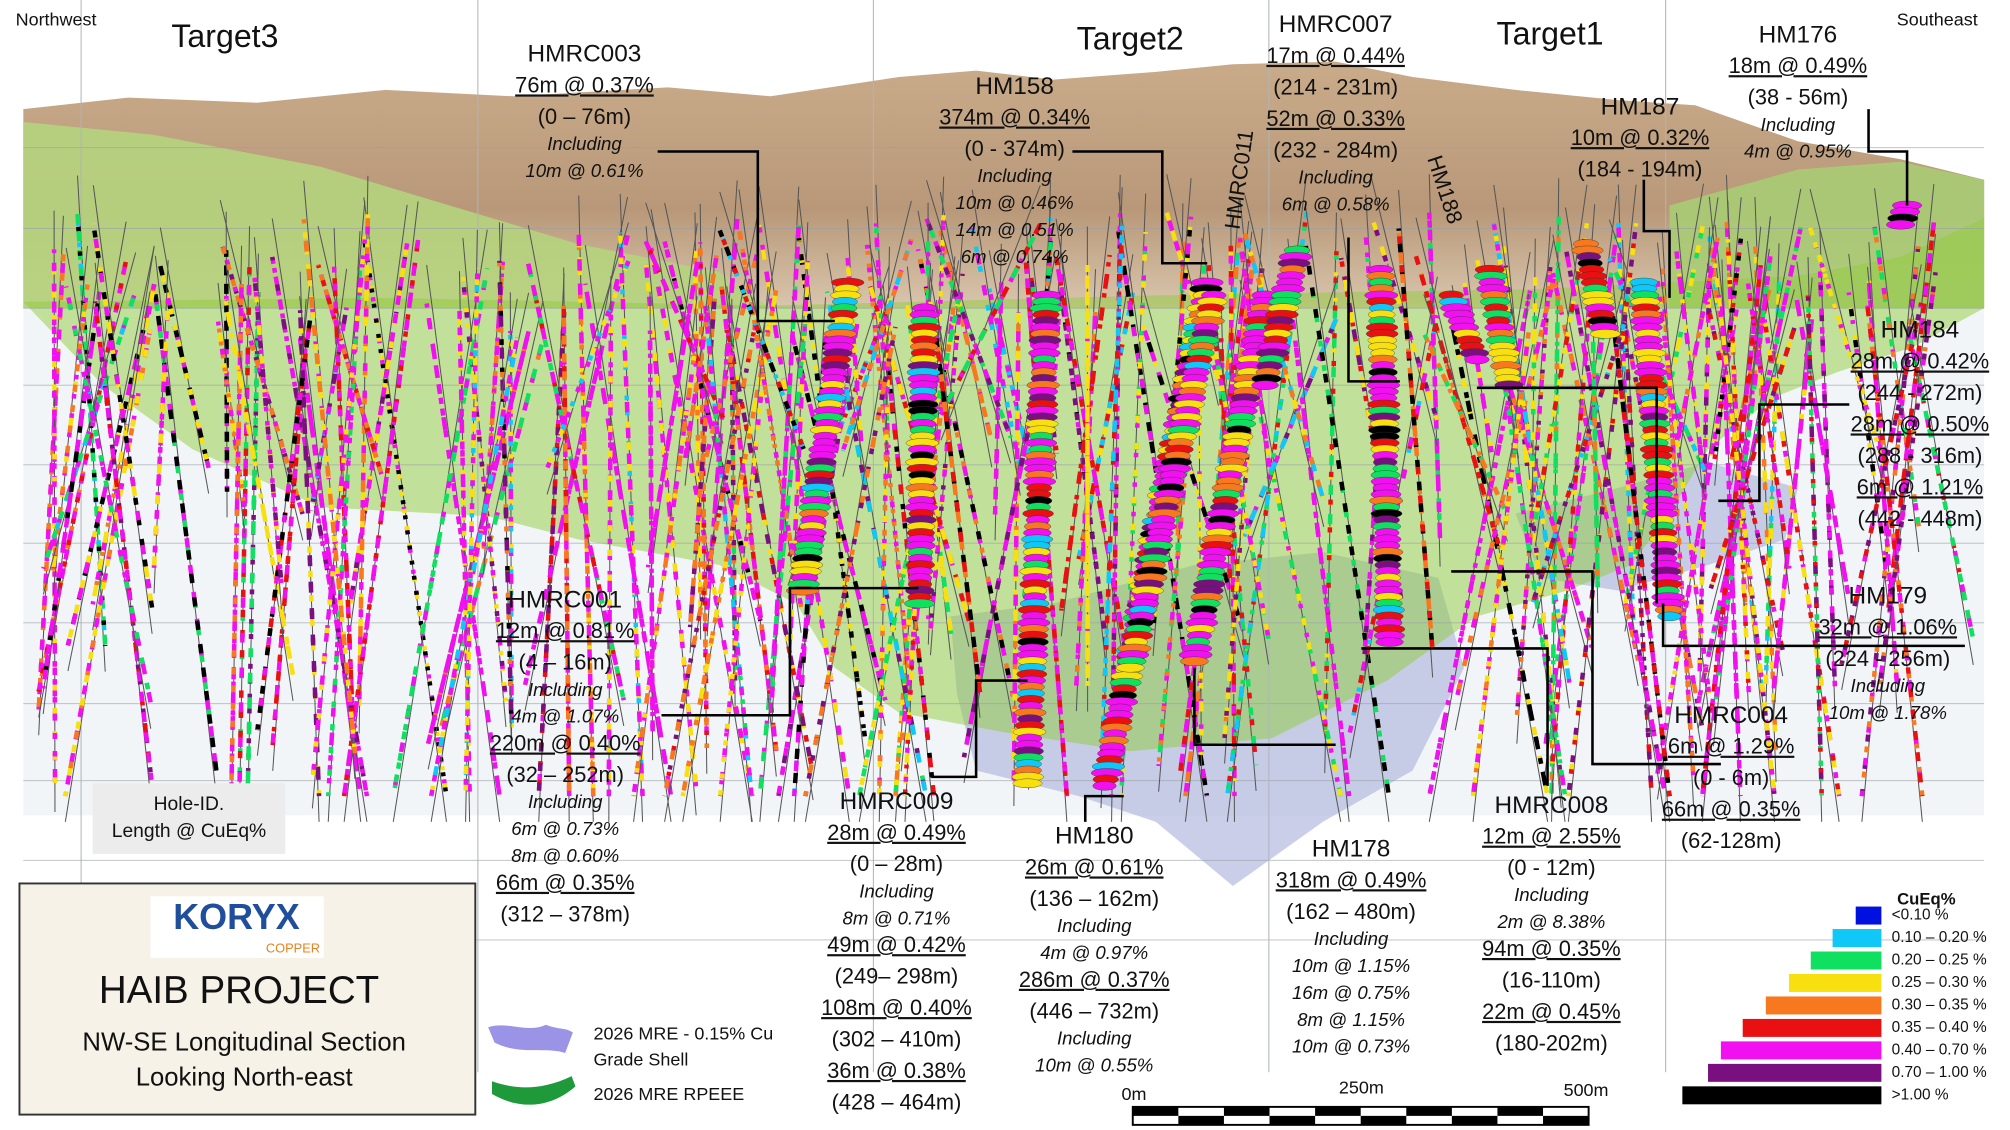 The height and width of the screenshot is (1130, 2010). I want to click on sub-interval: 10m @ 1.15%, so click(1351, 965).